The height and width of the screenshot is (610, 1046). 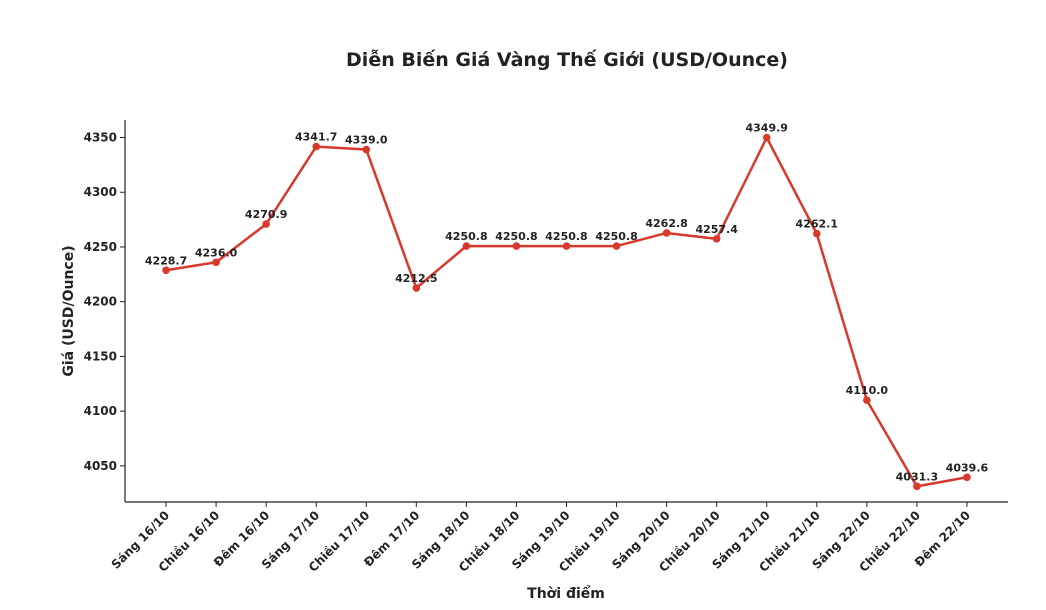 I want to click on data-label: 4257.4, so click(x=716, y=229).